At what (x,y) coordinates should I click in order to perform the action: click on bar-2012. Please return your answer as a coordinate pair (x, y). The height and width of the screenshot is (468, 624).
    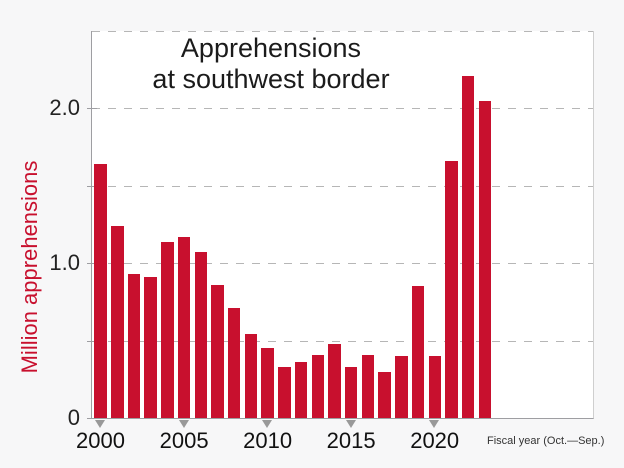
    Looking at the image, I should click on (301, 390).